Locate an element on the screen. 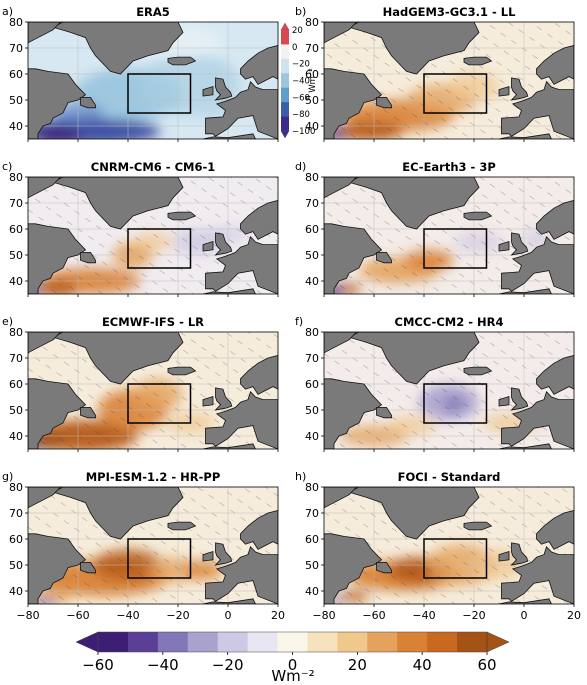 The height and width of the screenshot is (685, 587). inset-colorbar-tick: −60 is located at coordinates (301, 98).